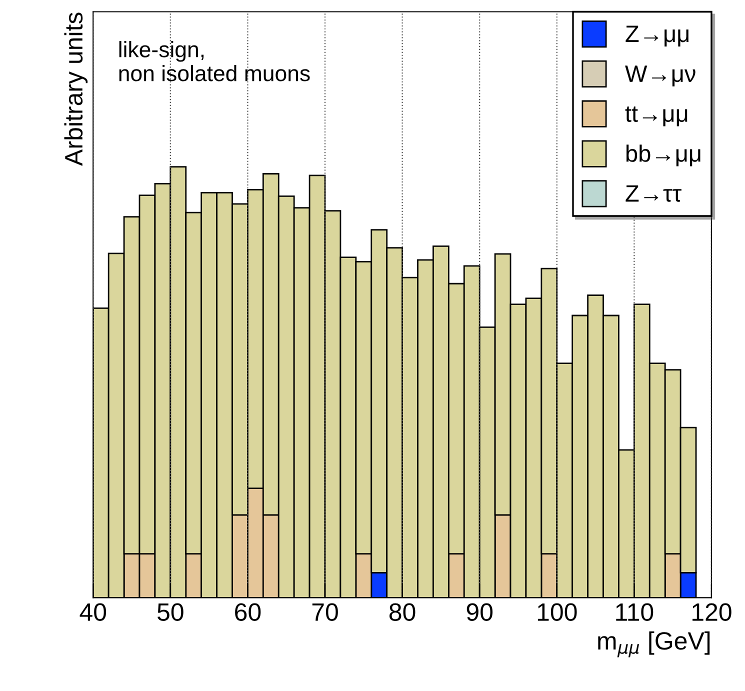  What do you see at coordinates (660, 76) in the screenshot?
I see `legend-label: W→μν` at bounding box center [660, 76].